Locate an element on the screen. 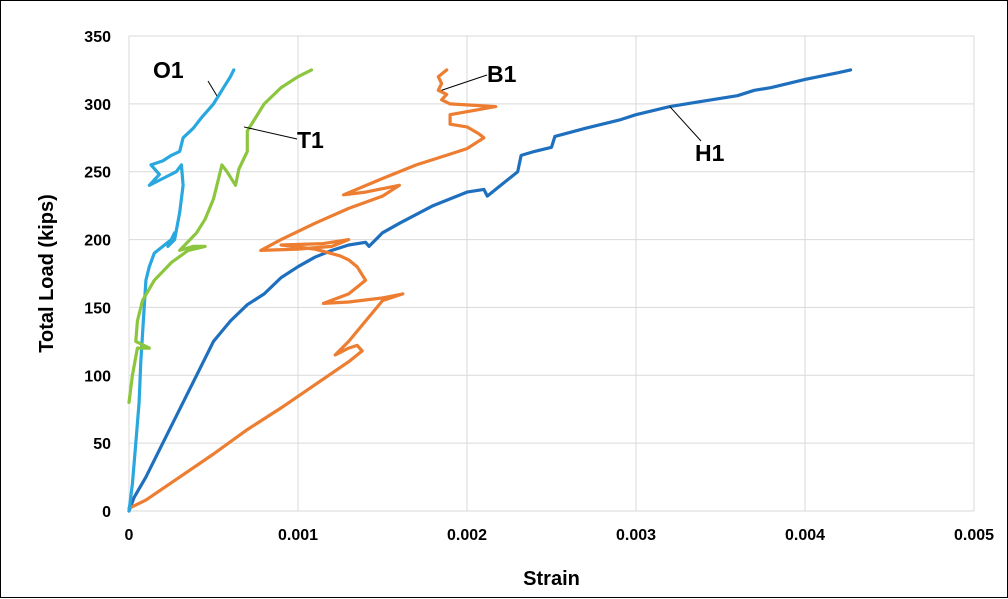  x-tick-label: 0.005 is located at coordinates (974, 535).